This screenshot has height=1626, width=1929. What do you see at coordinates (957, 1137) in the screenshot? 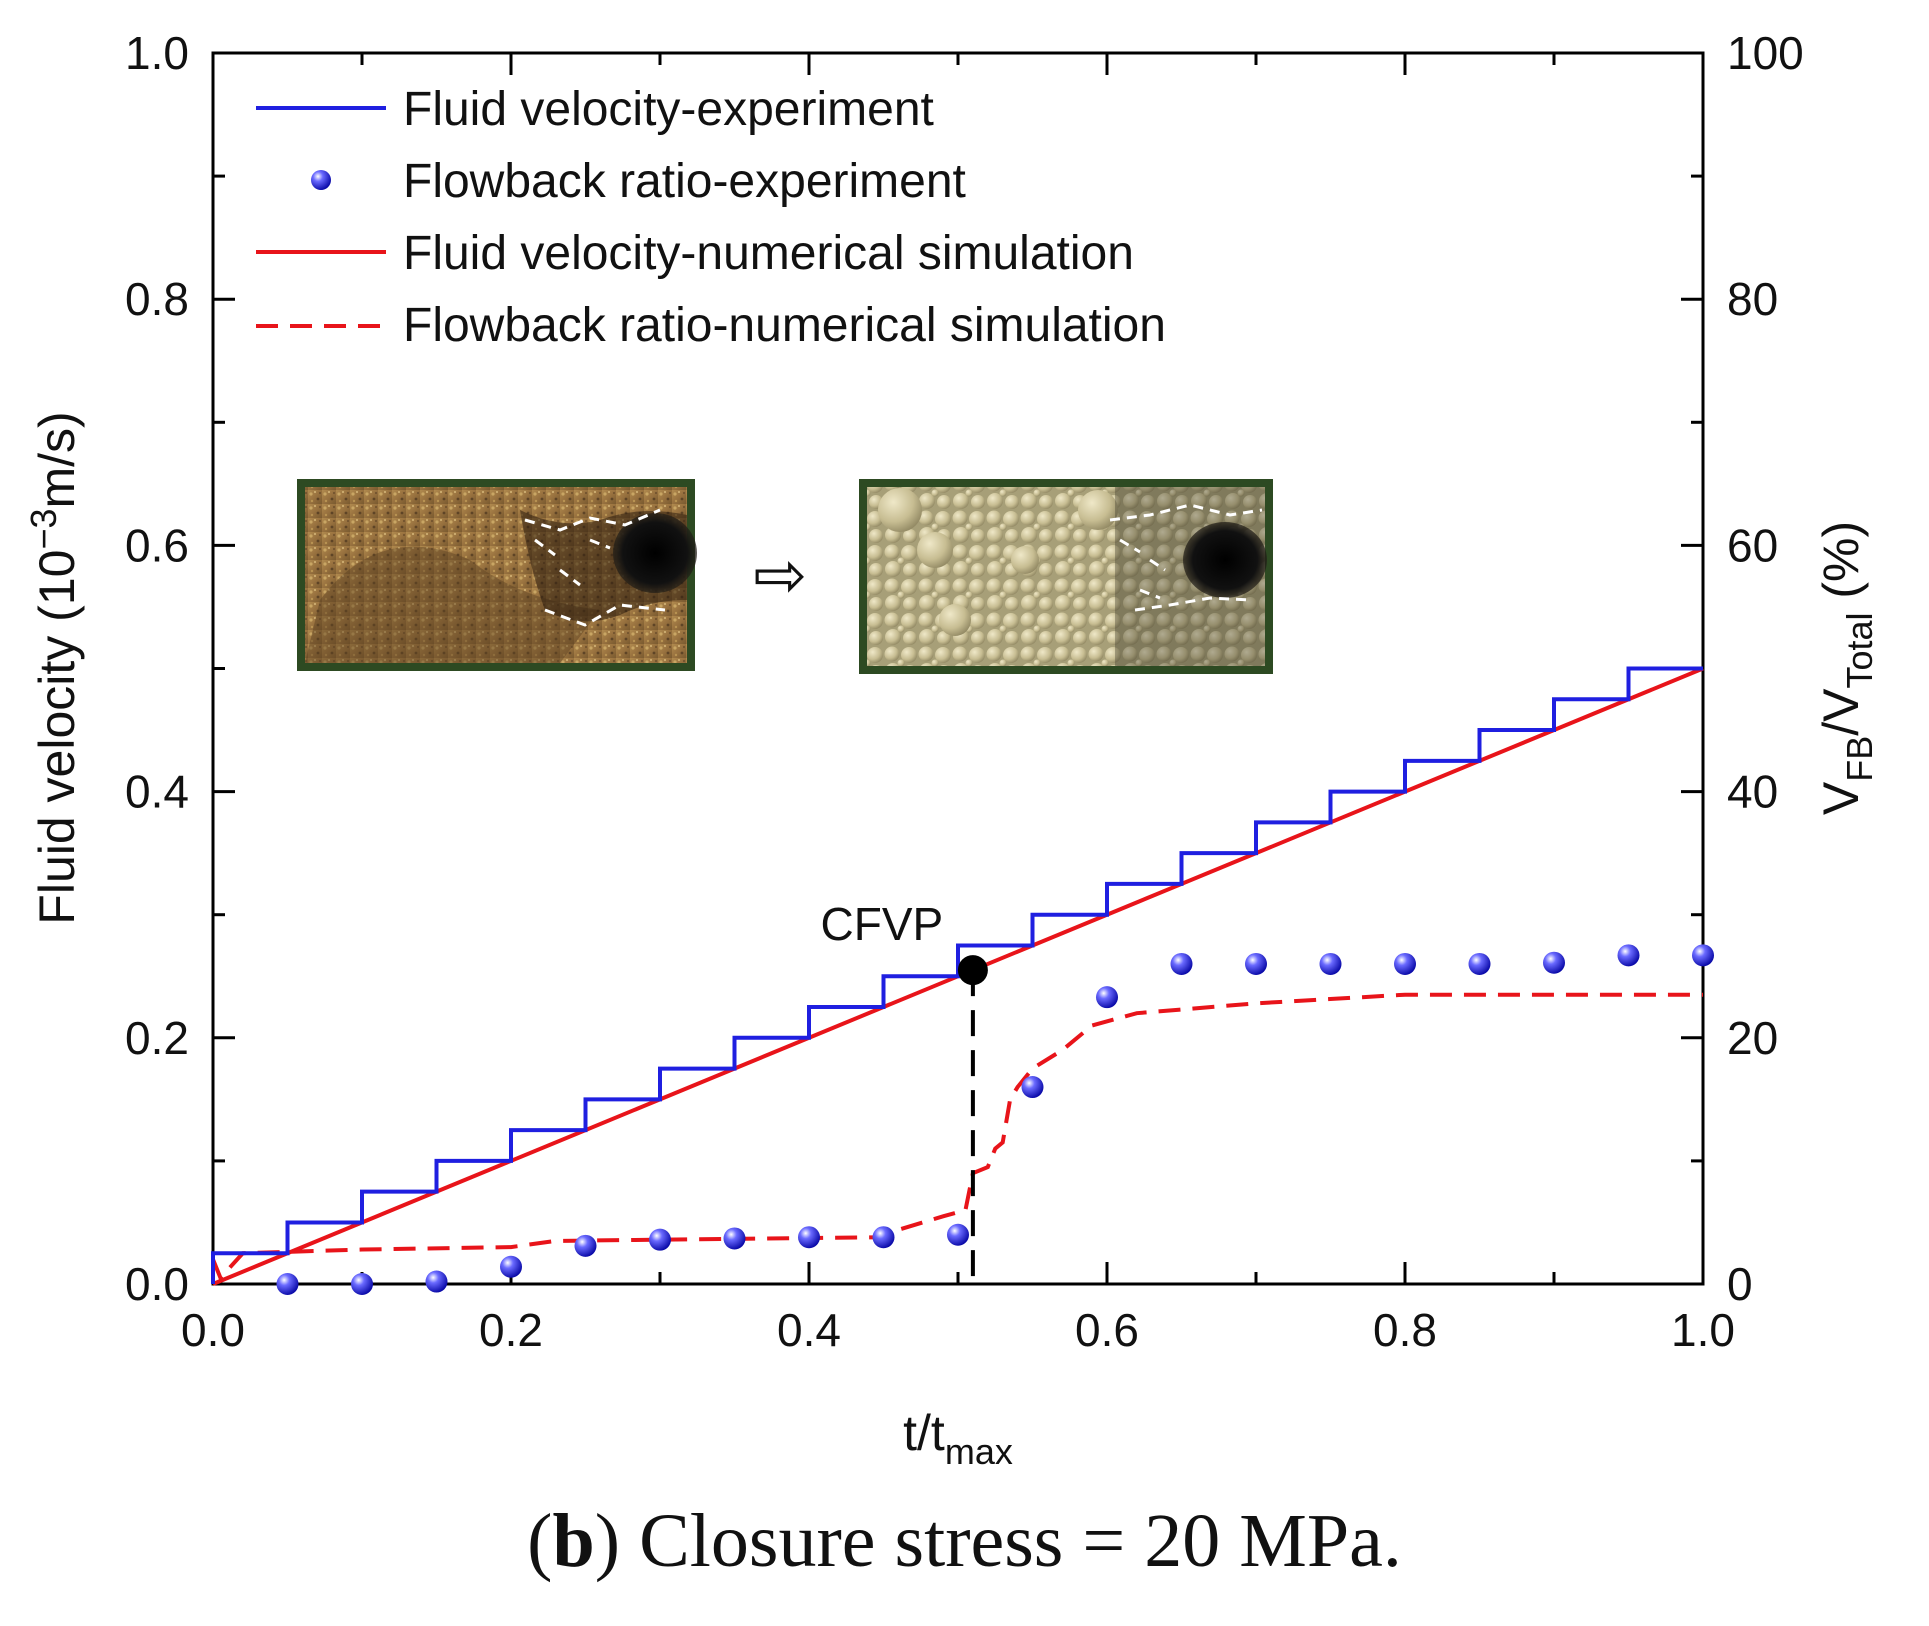
I see `series-flowback-ratio-simulation` at bounding box center [957, 1137].